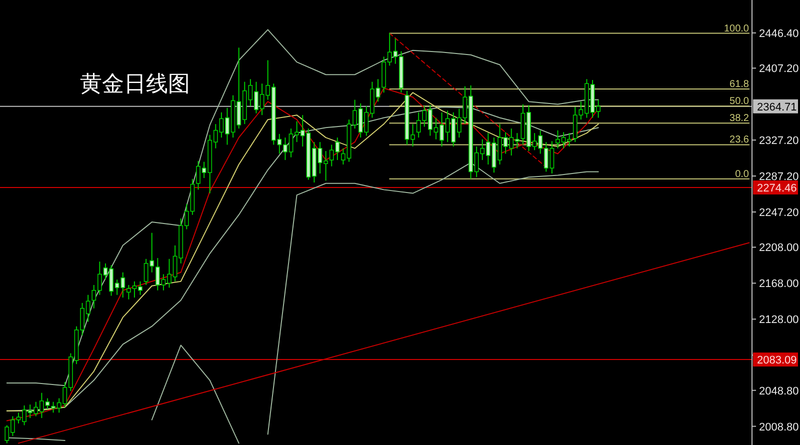  Describe the element at coordinates (195, 394) in the screenshot. I see `line-series` at that location.